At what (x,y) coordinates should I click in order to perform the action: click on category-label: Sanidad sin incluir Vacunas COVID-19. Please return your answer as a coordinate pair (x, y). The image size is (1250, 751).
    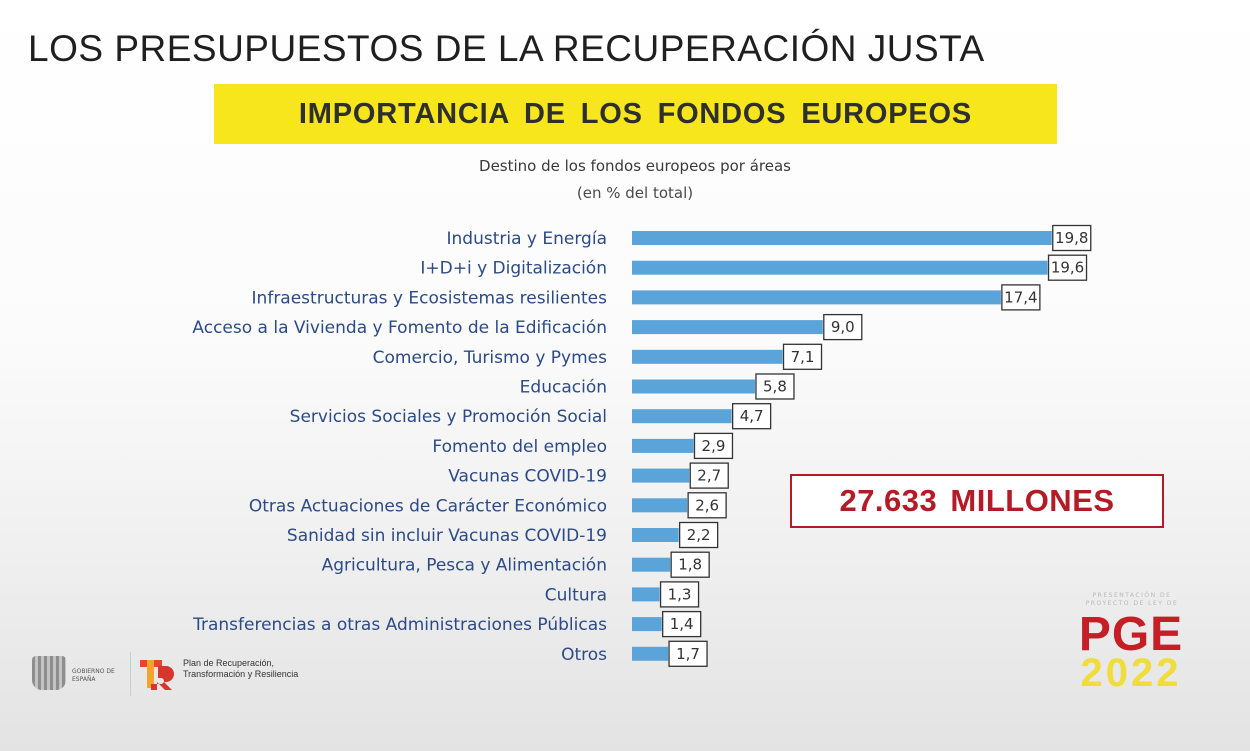
    Looking at the image, I should click on (447, 536).